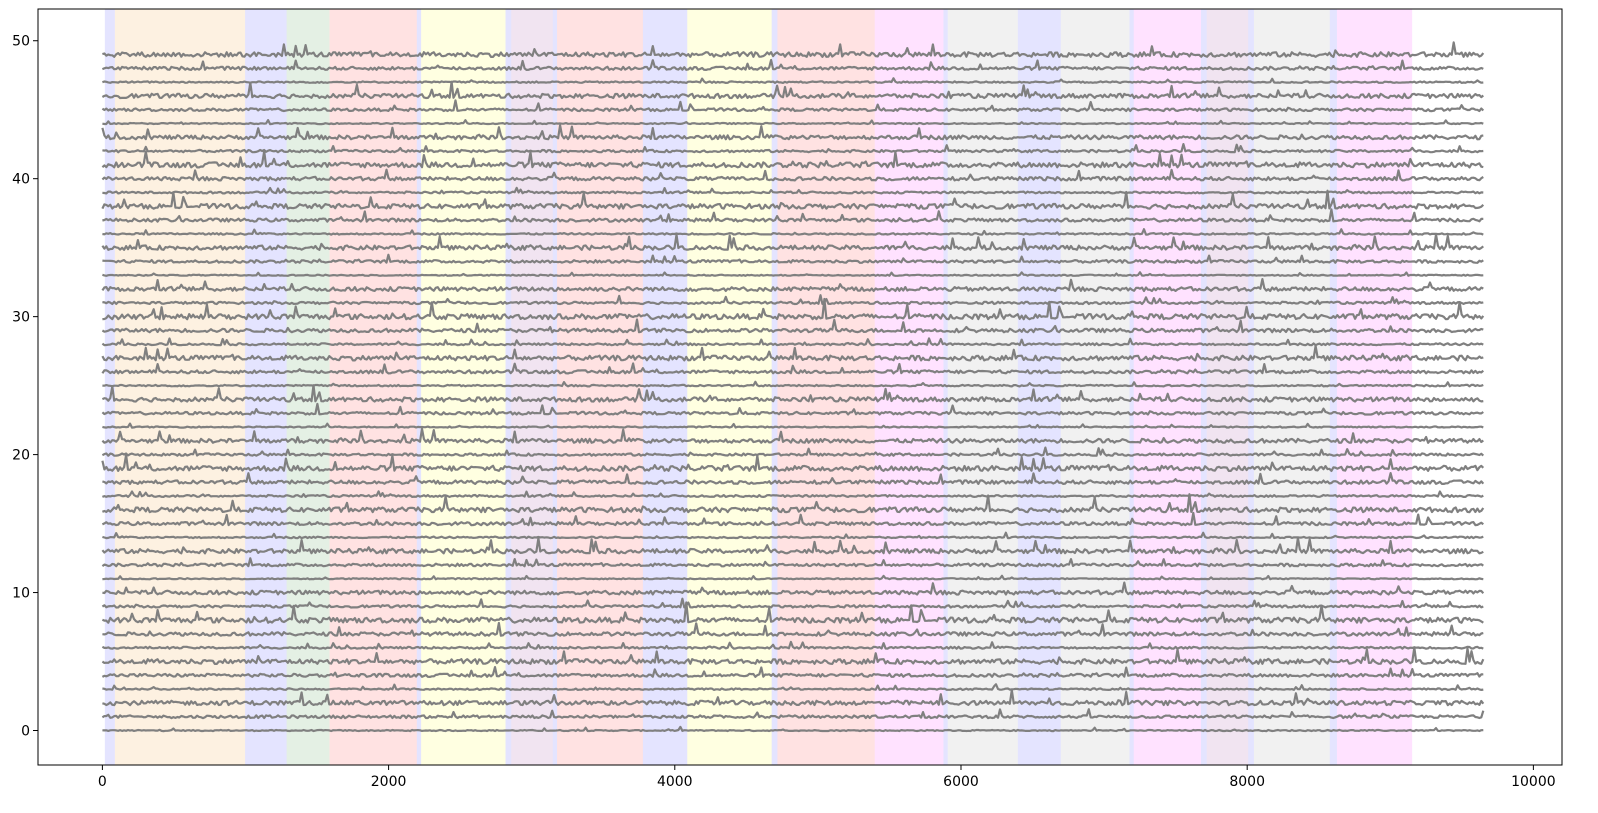 The height and width of the screenshot is (813, 1598). Describe the element at coordinates (389, 782) in the screenshot. I see `x-tick-label: 2000` at that location.